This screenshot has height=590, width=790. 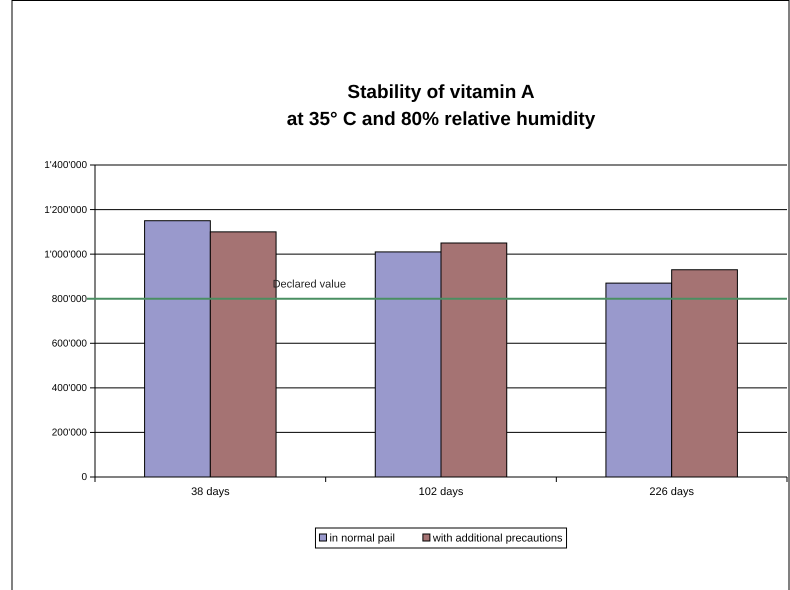 What do you see at coordinates (362, 538) in the screenshot?
I see `legend-label: in normal pail` at bounding box center [362, 538].